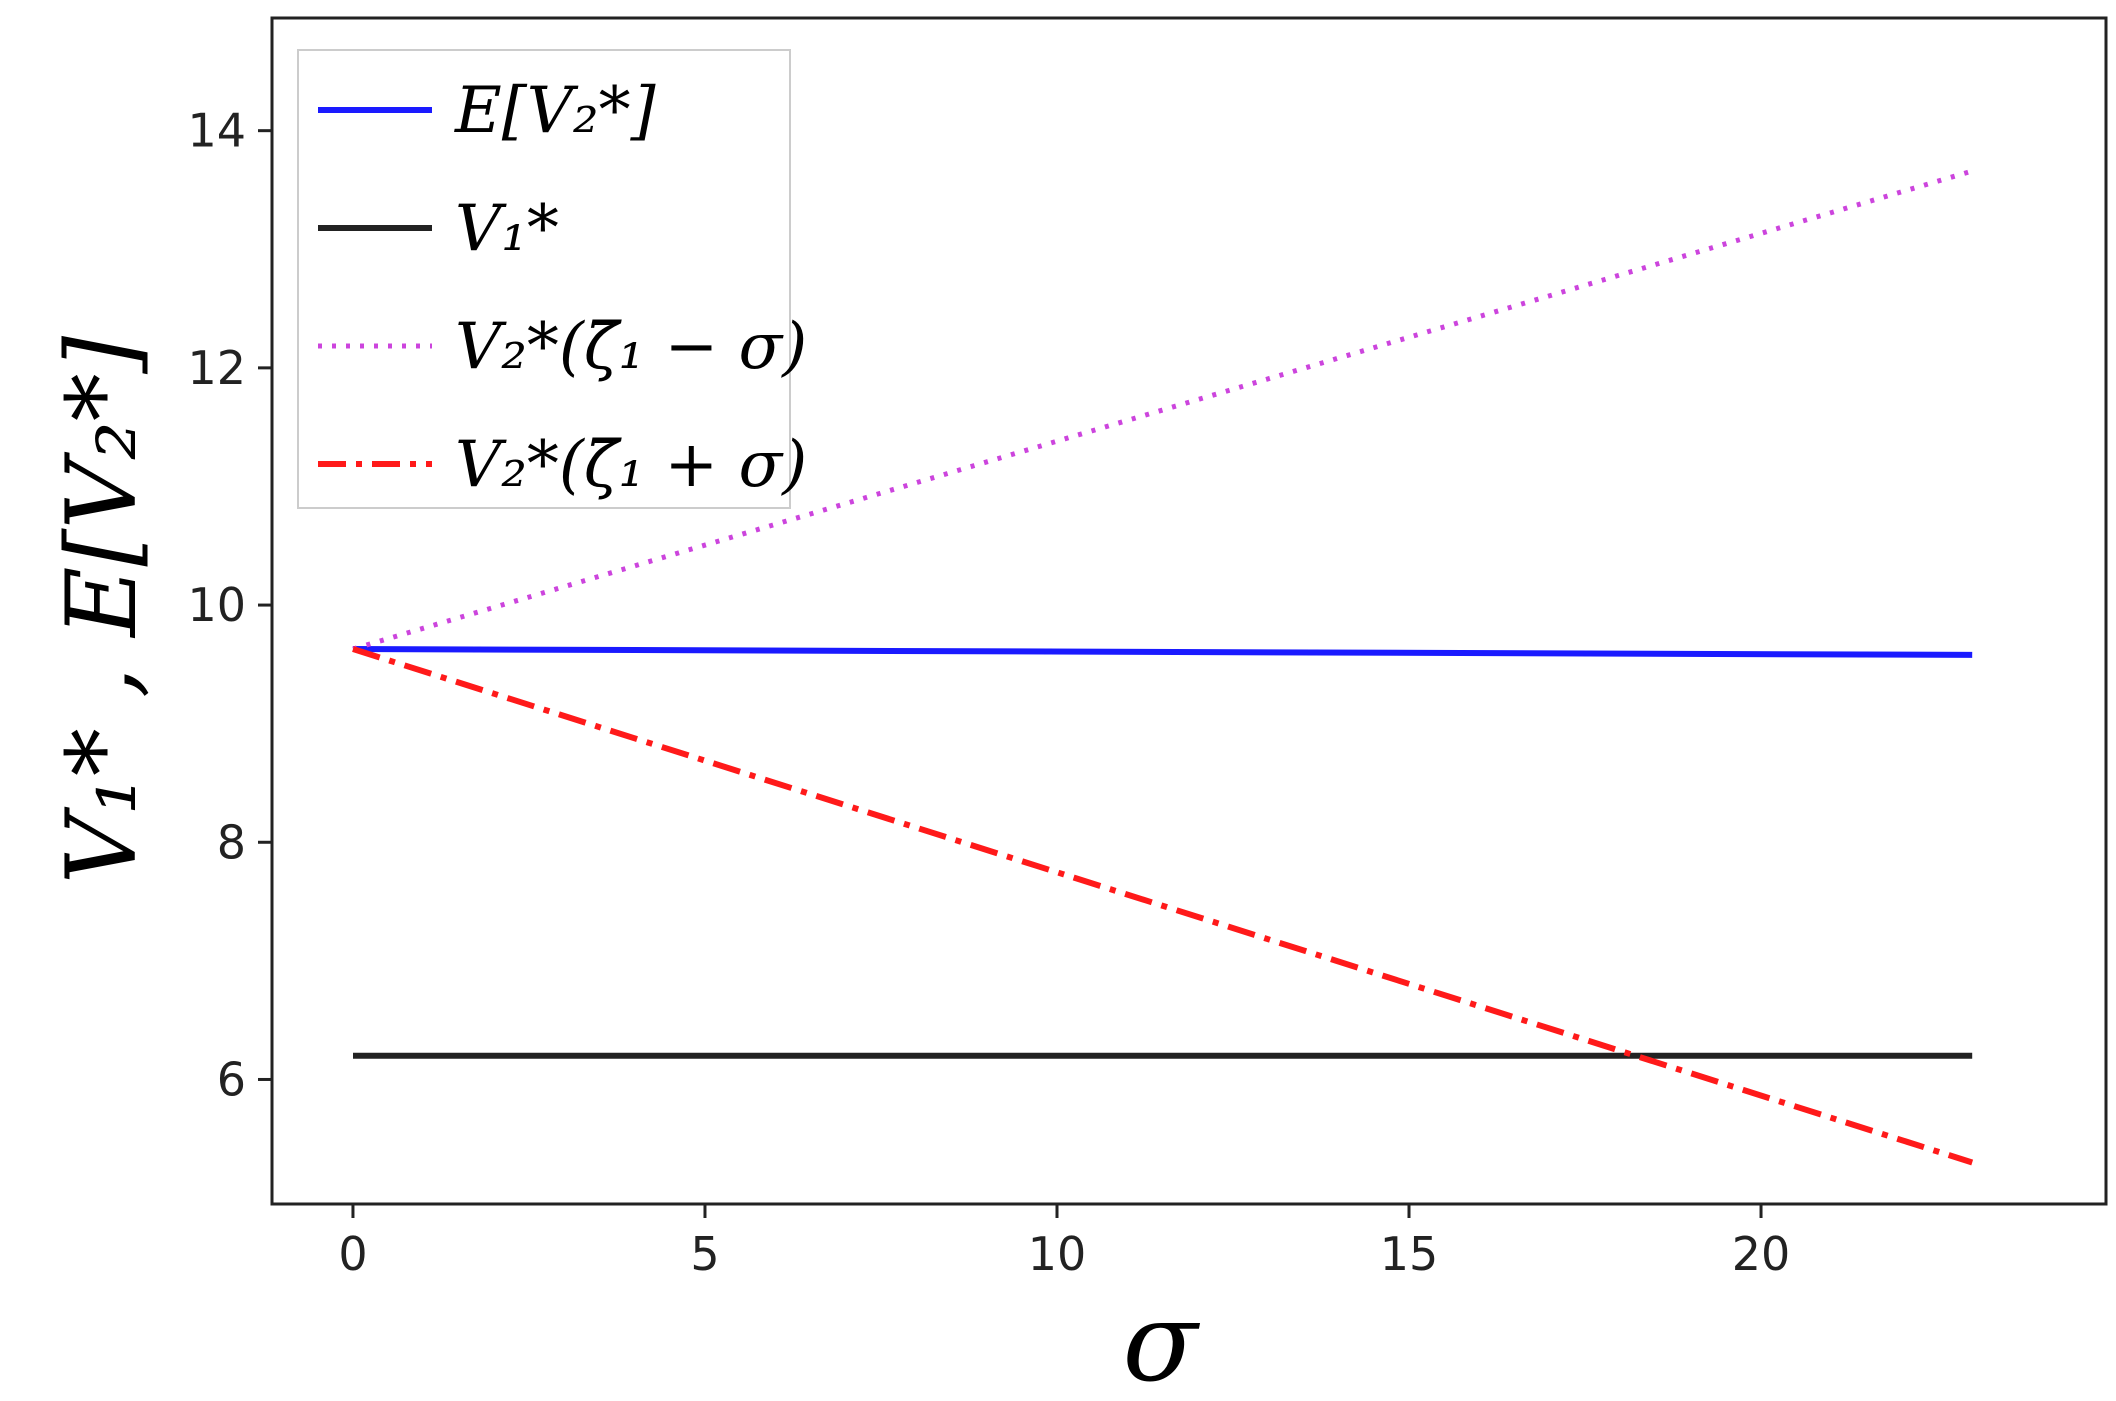  I want to click on y-axis: 6 8 10 14 12, so click(229, 605).